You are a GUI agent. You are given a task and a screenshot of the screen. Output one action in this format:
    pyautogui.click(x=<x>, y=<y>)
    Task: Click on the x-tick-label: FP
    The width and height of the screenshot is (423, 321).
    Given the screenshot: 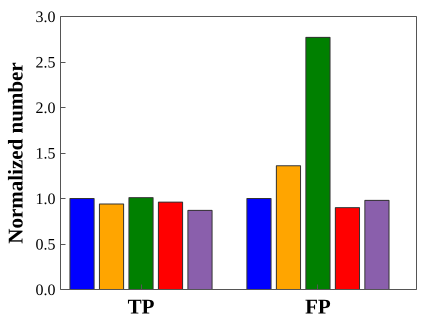 What is the action you would take?
    pyautogui.click(x=318, y=306)
    